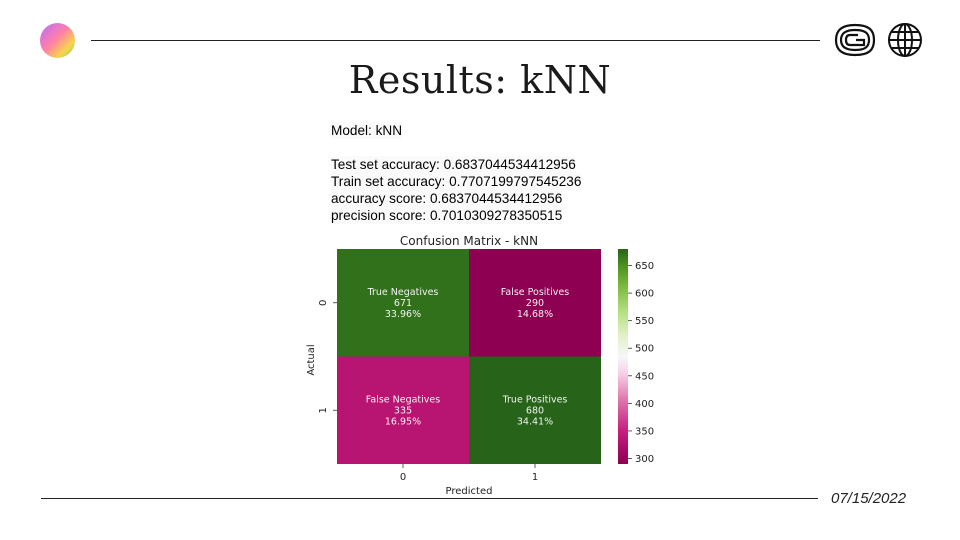 This screenshot has width=960, height=540. Describe the element at coordinates (644, 294) in the screenshot. I see `colorbar-tick-label: 600` at that location.